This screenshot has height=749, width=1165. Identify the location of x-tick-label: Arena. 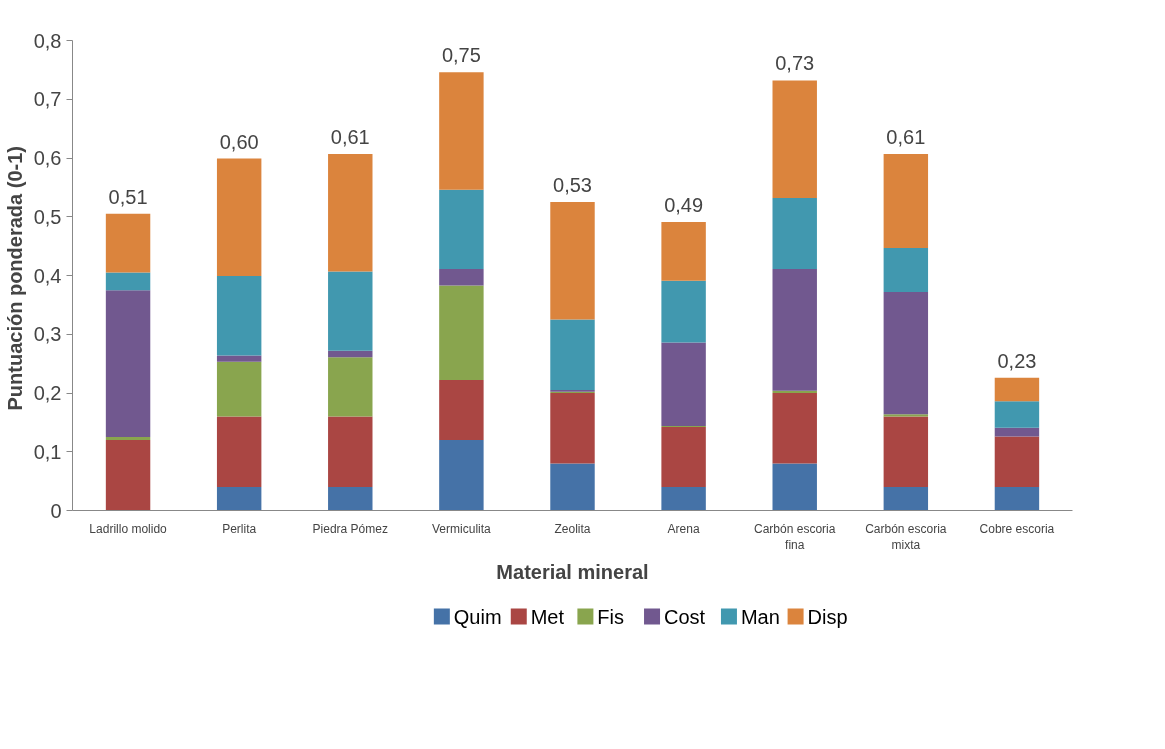
(683, 528).